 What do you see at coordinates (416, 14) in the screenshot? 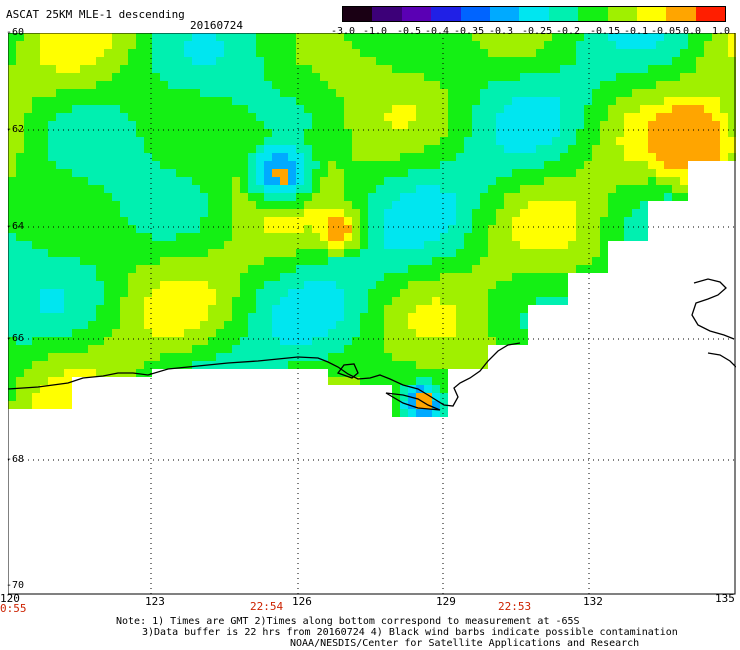
I see `colorbar-segment` at bounding box center [416, 14].